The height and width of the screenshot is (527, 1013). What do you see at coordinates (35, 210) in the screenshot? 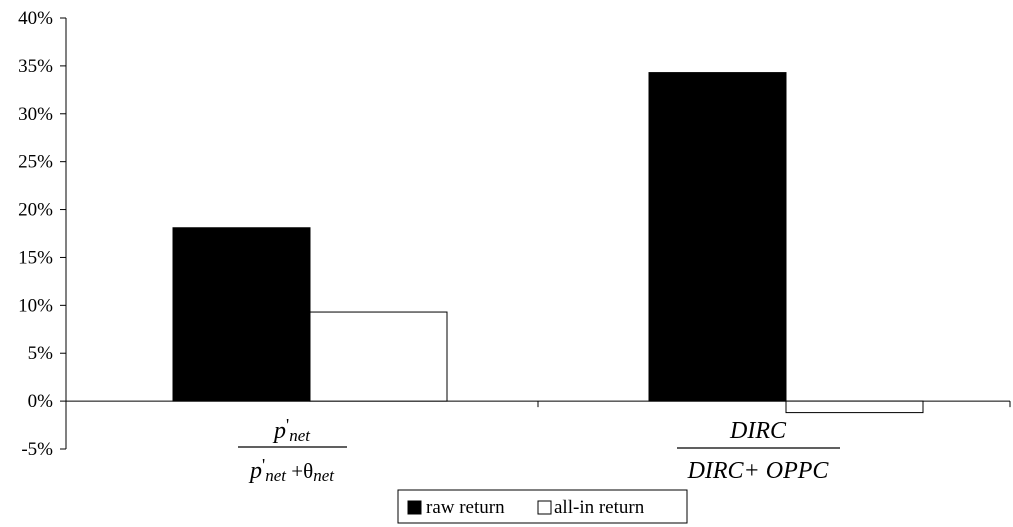
I see `y-tick-label: 20%` at bounding box center [35, 210].